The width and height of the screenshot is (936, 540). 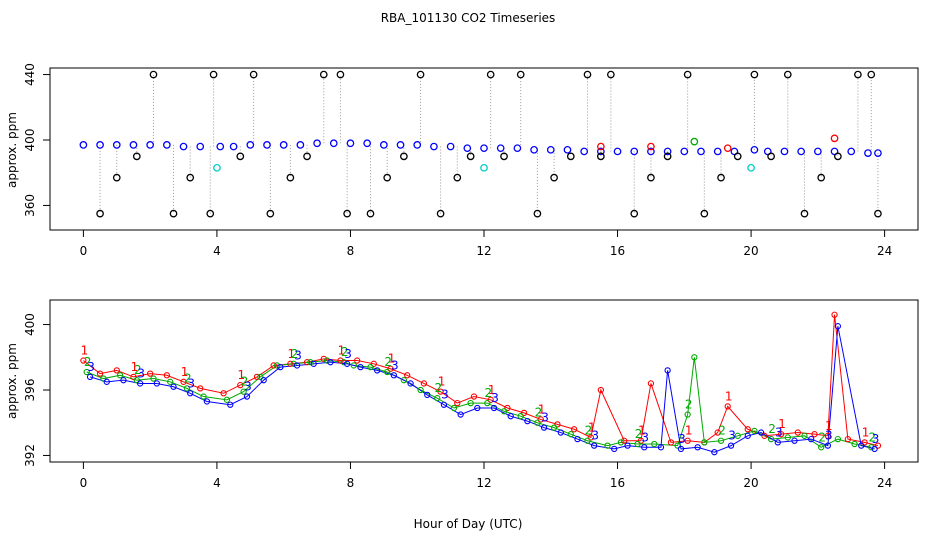 I want to click on x-tick-label: 20, so click(x=750, y=251).